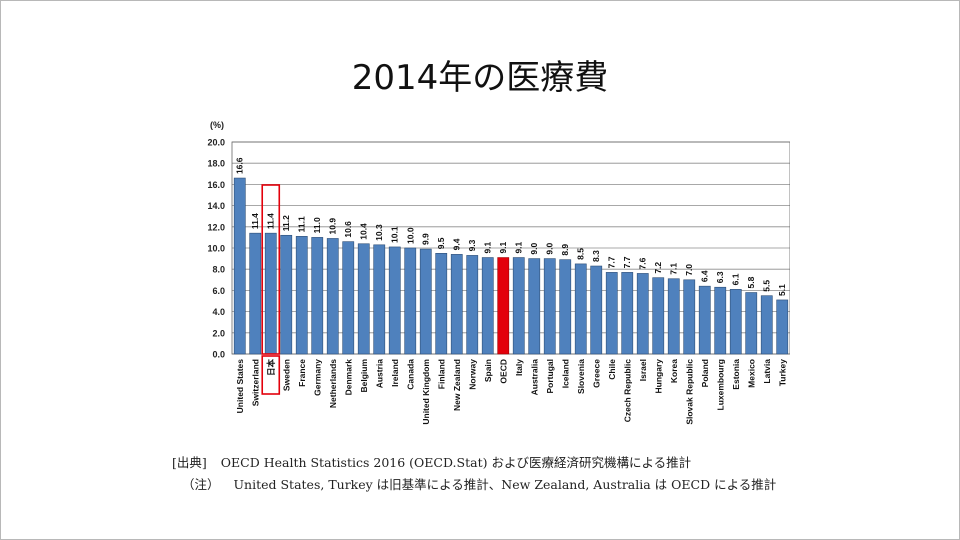 This screenshot has height=540, width=960. Describe the element at coordinates (674, 371) in the screenshot. I see `category-label: Korea` at that location.